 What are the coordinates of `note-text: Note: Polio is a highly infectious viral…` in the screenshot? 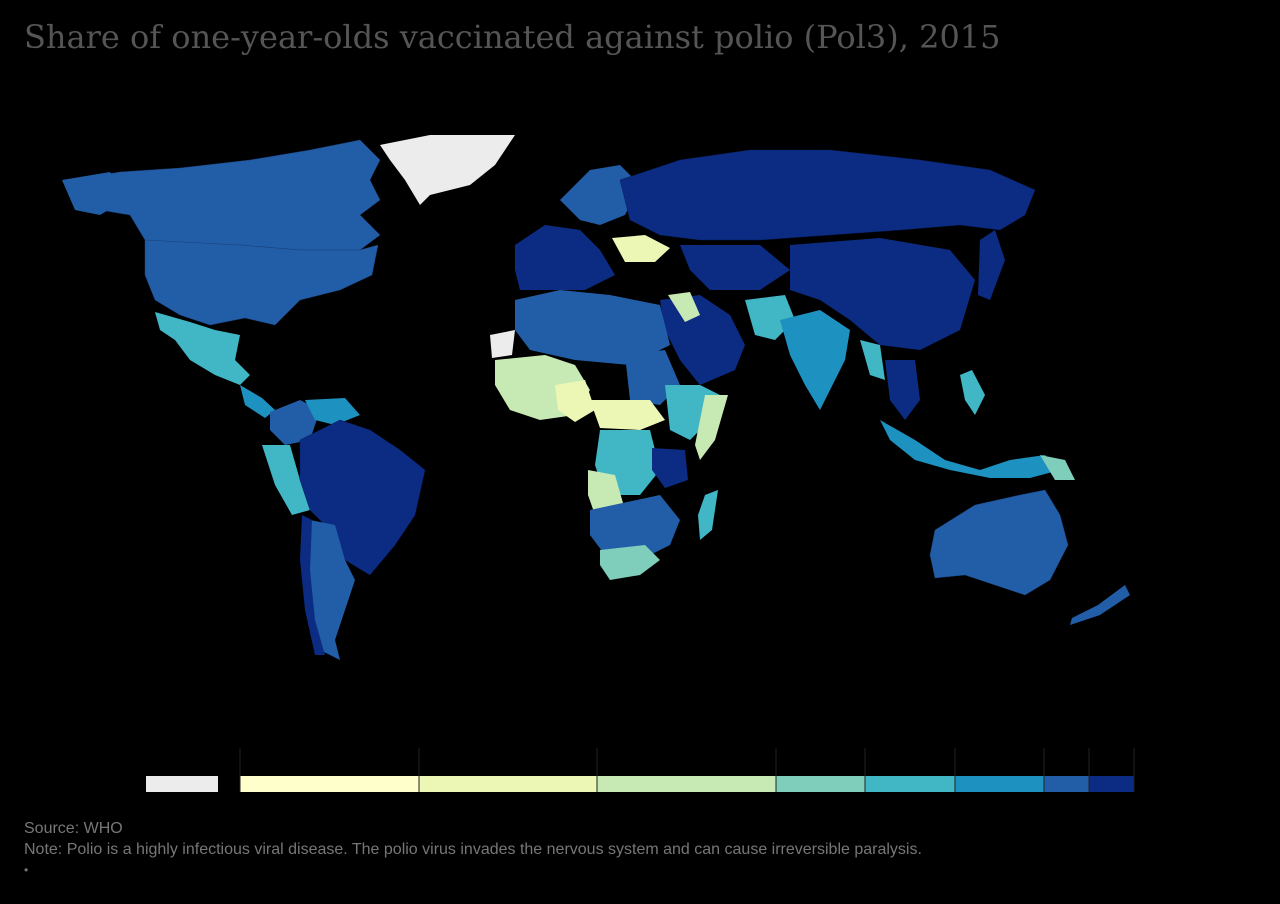 It's located at (473, 849).